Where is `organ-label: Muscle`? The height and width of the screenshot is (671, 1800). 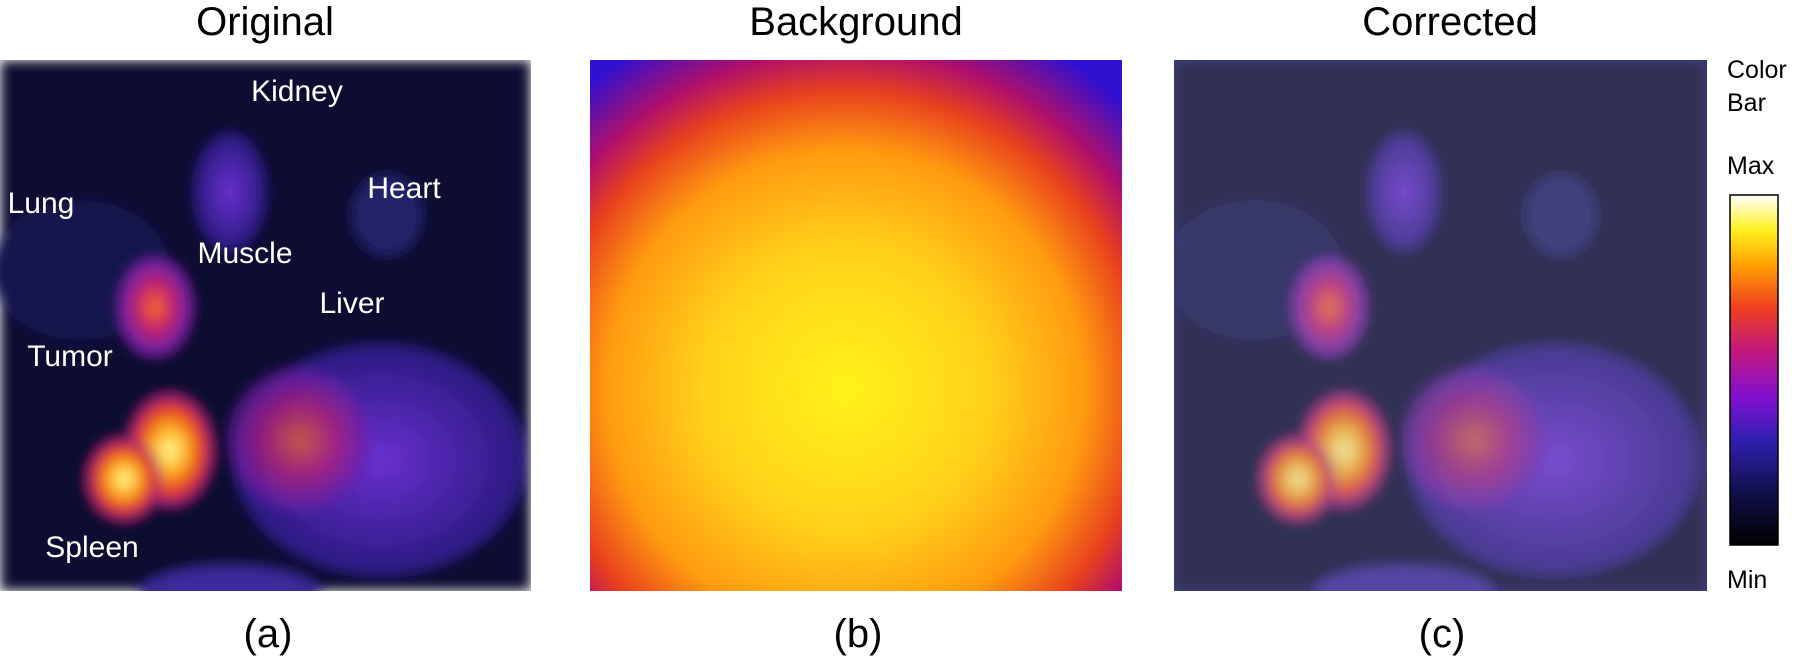 organ-label: Muscle is located at coordinates (245, 253).